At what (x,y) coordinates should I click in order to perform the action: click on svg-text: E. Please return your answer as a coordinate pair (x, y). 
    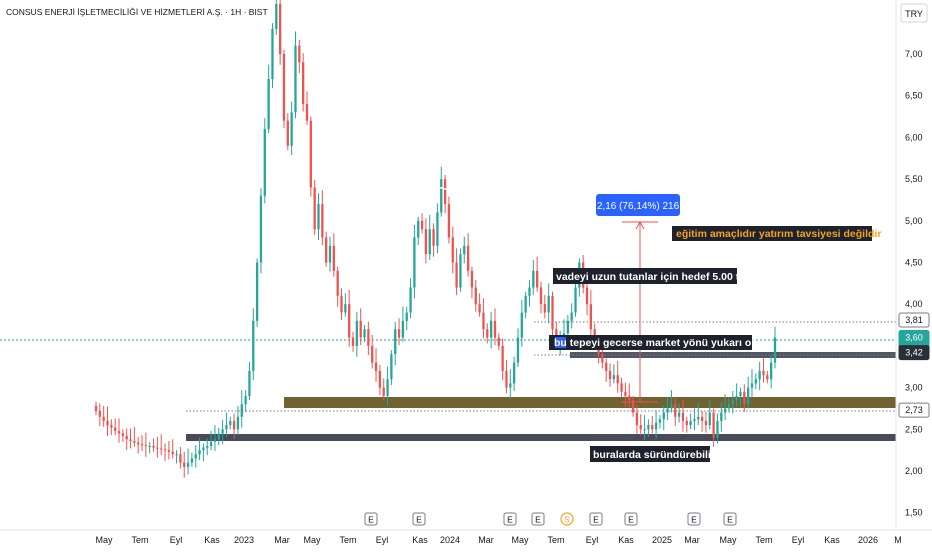
    Looking at the image, I should click on (694, 520).